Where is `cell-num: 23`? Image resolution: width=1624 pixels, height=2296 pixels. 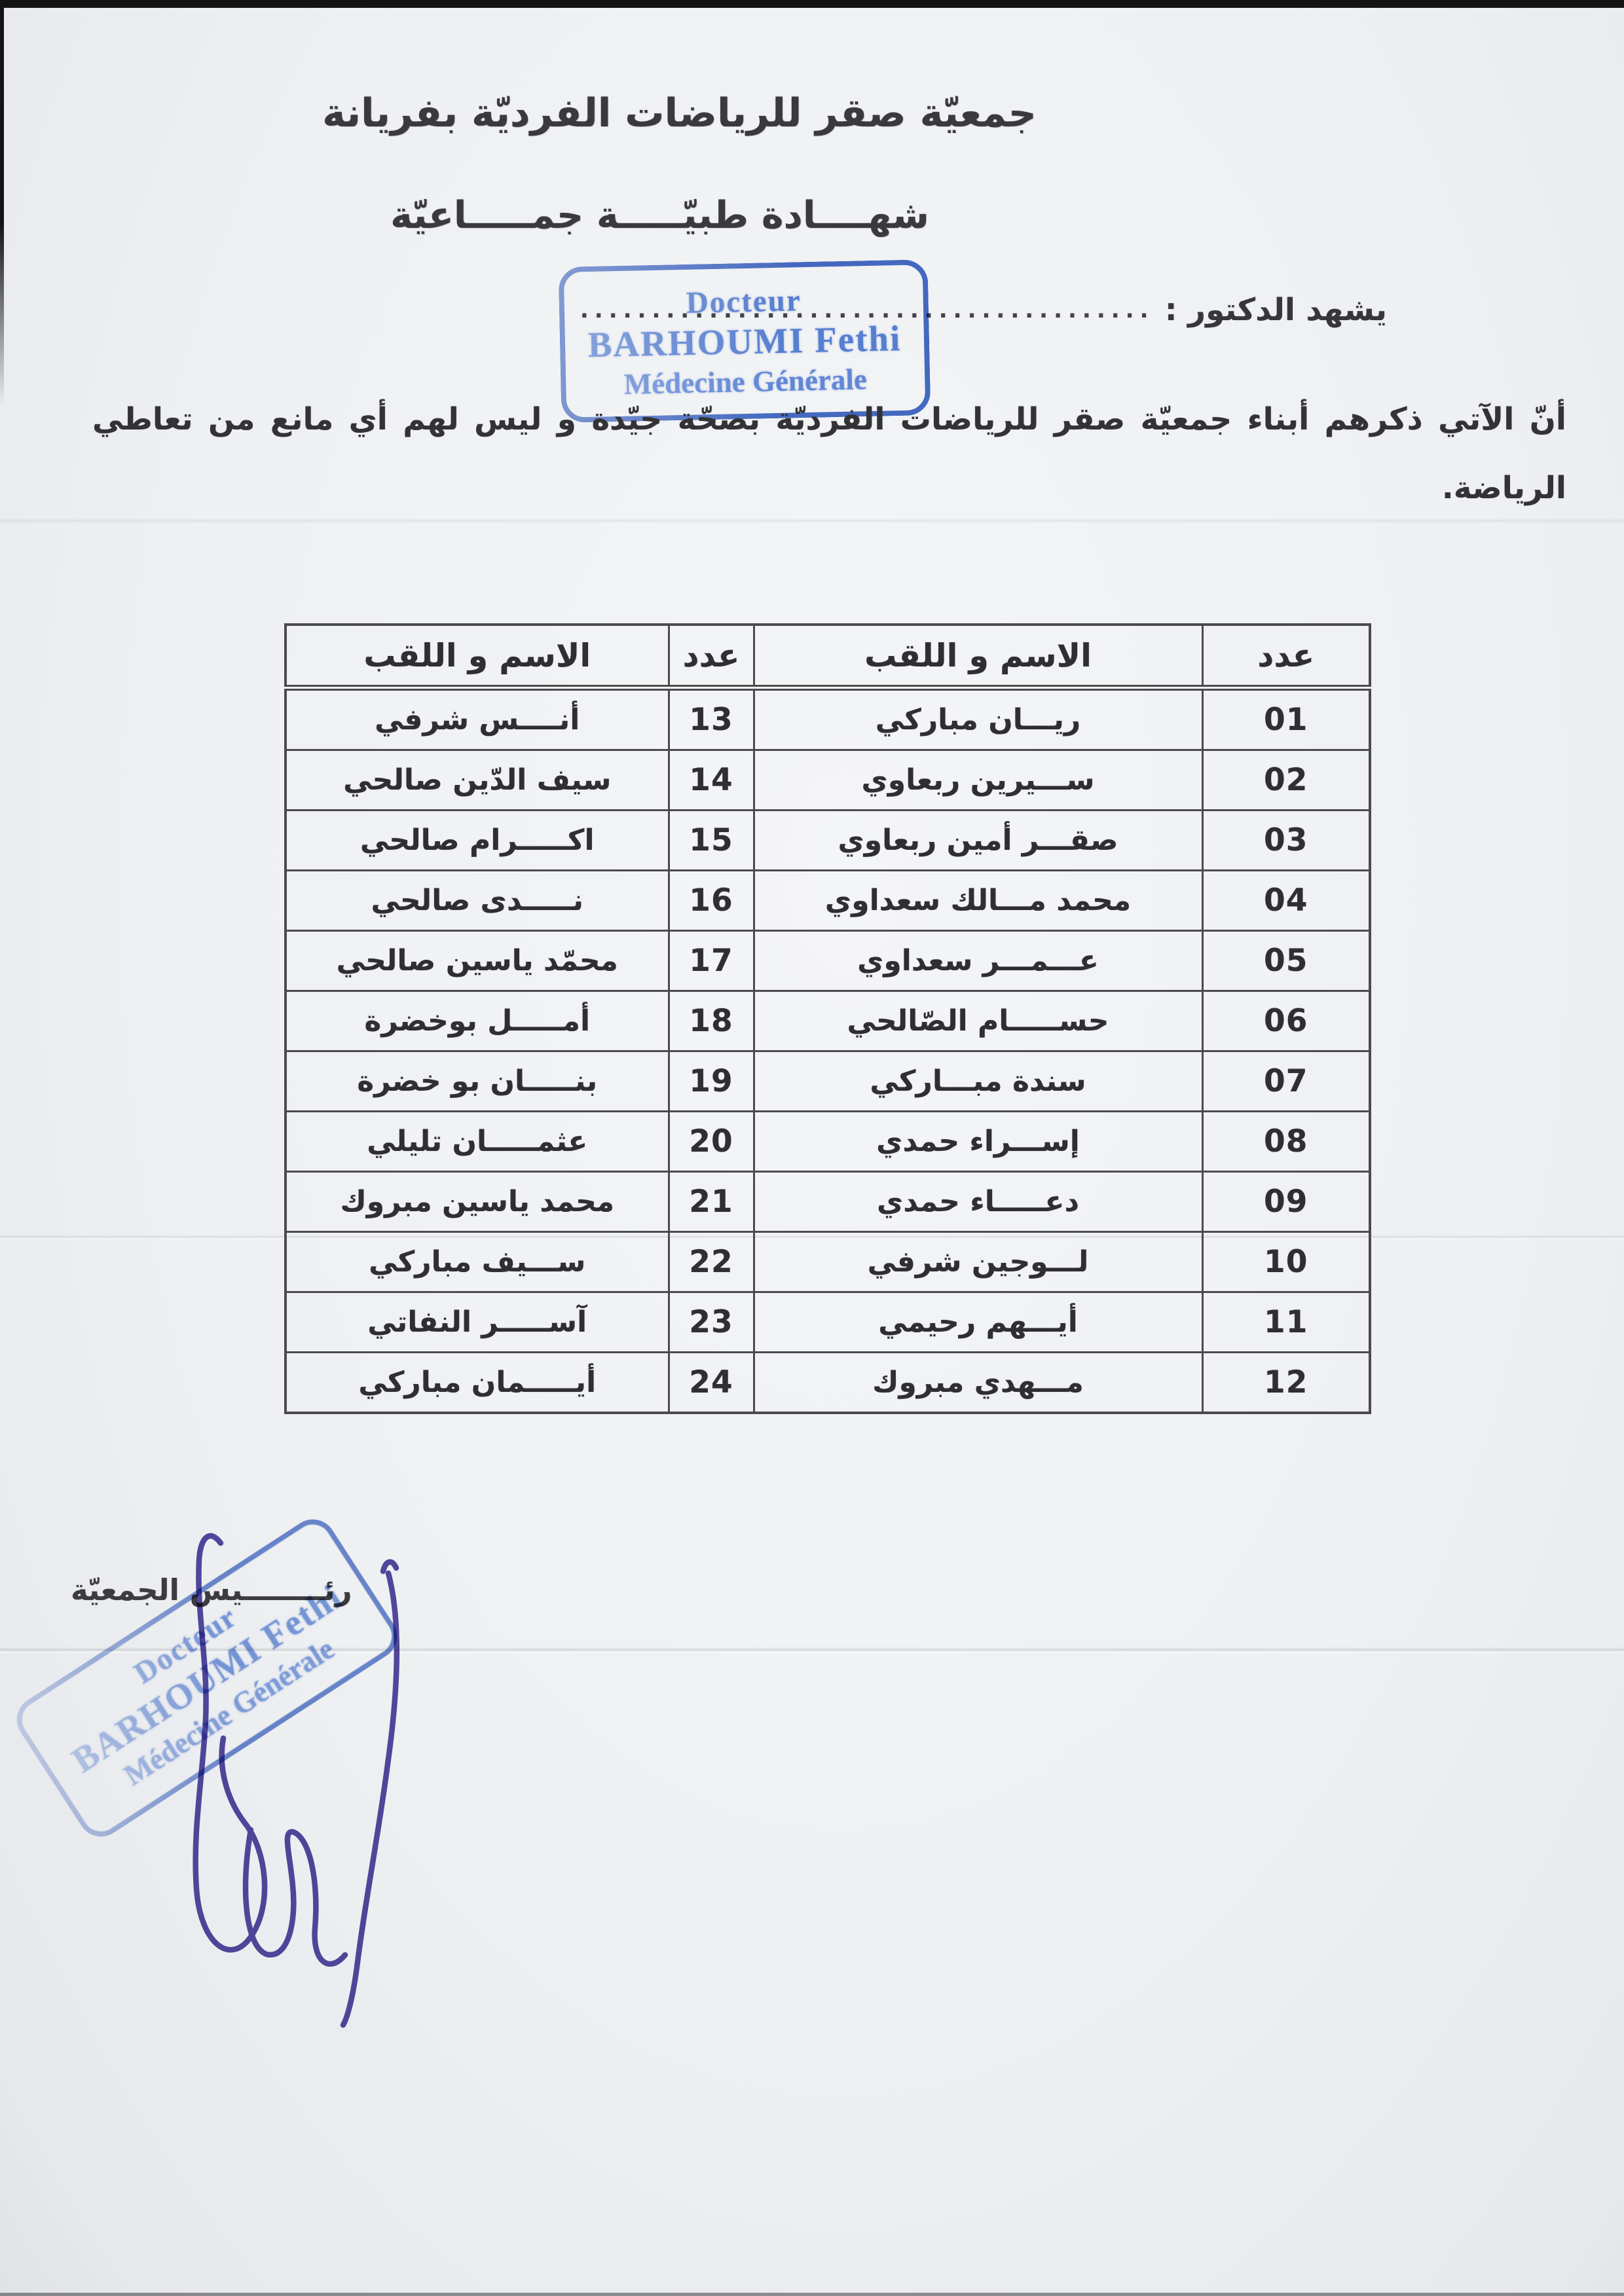
cell-num: 23 is located at coordinates (711, 1322).